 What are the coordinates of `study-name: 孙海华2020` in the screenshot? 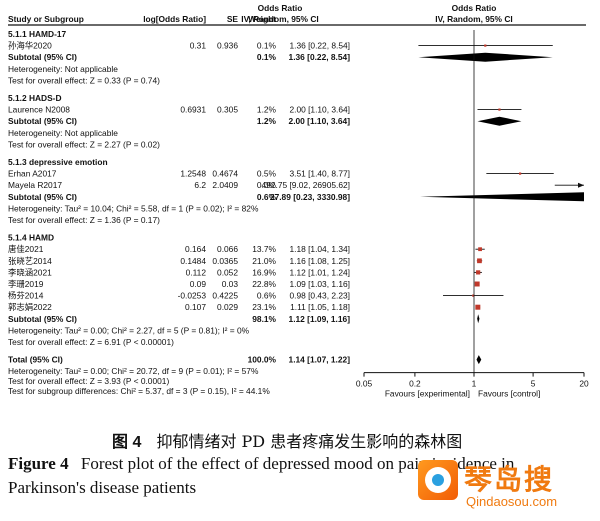 It's located at (30, 46).